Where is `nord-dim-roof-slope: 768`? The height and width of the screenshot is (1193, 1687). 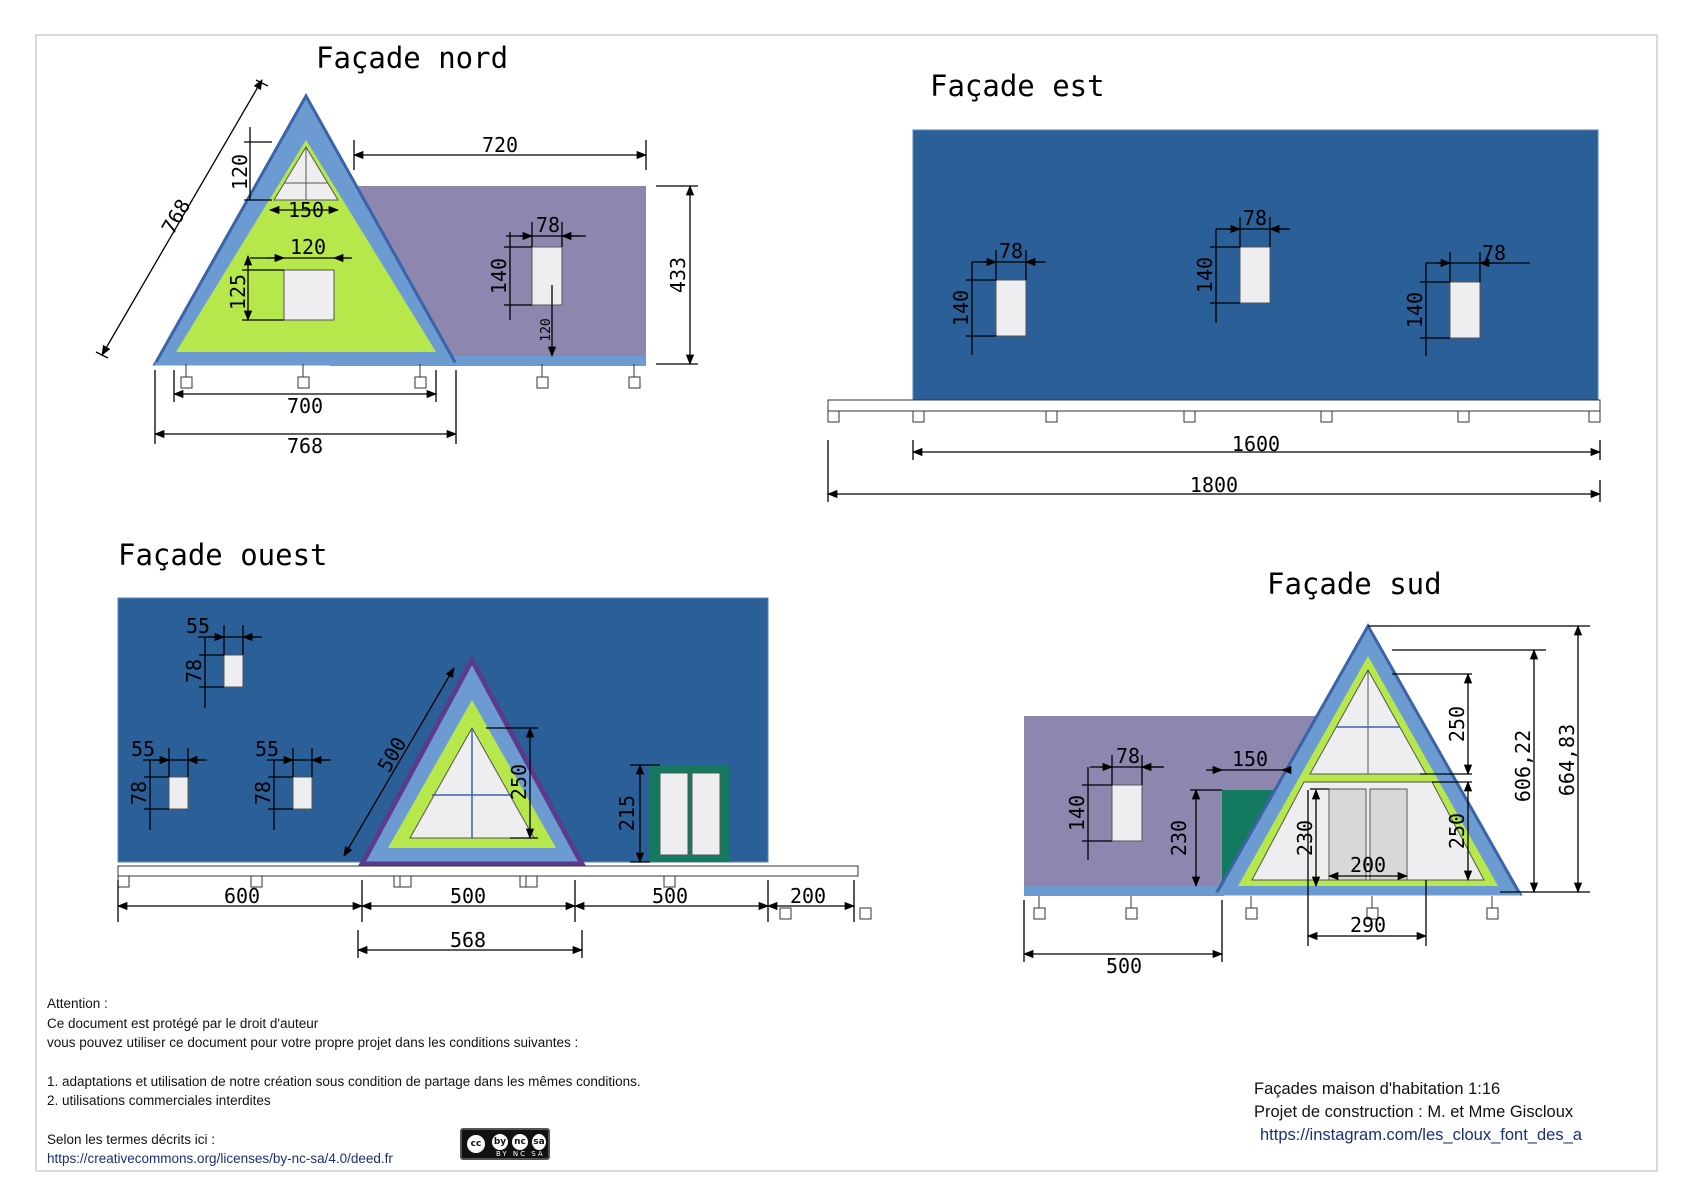
nord-dim-roof-slope: 768 is located at coordinates (176, 216).